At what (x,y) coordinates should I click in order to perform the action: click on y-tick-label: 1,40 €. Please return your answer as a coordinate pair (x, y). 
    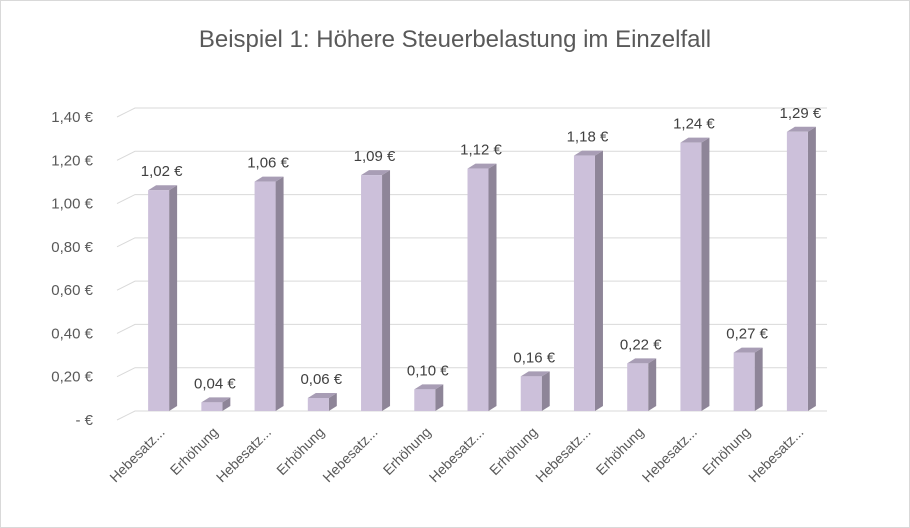
    Looking at the image, I should click on (72, 117).